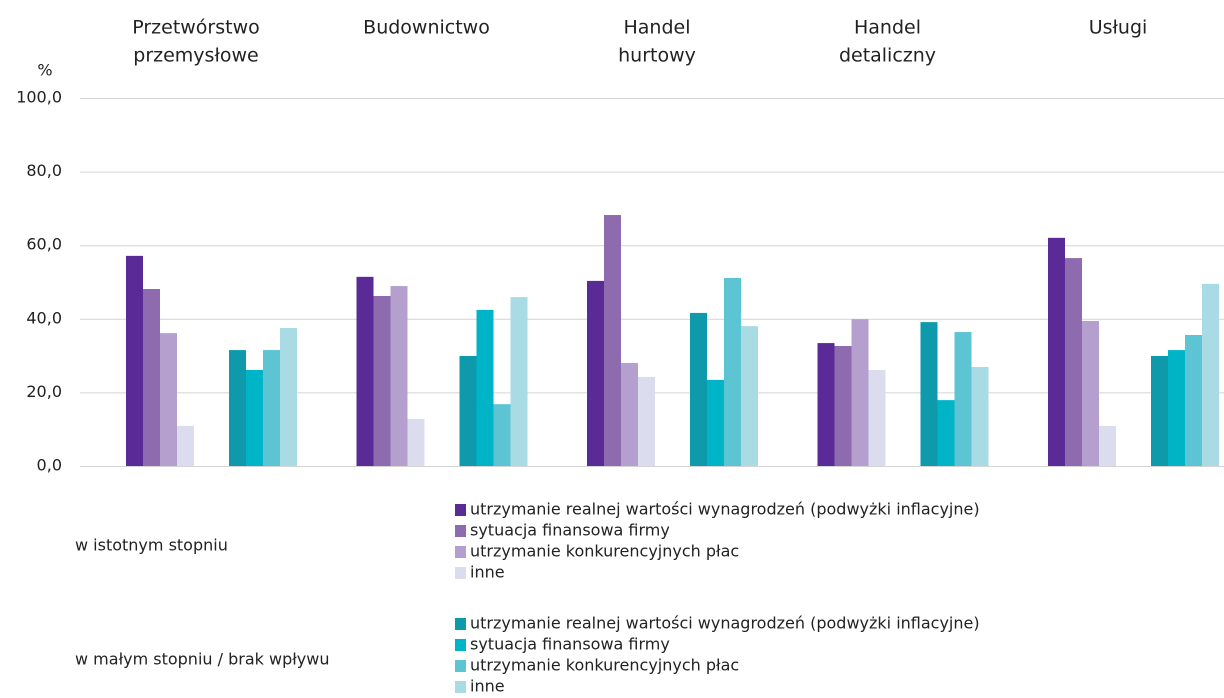 The height and width of the screenshot is (698, 1224). Describe the element at coordinates (39, 97) in the screenshot. I see `y-tick-label: 100,0` at that location.